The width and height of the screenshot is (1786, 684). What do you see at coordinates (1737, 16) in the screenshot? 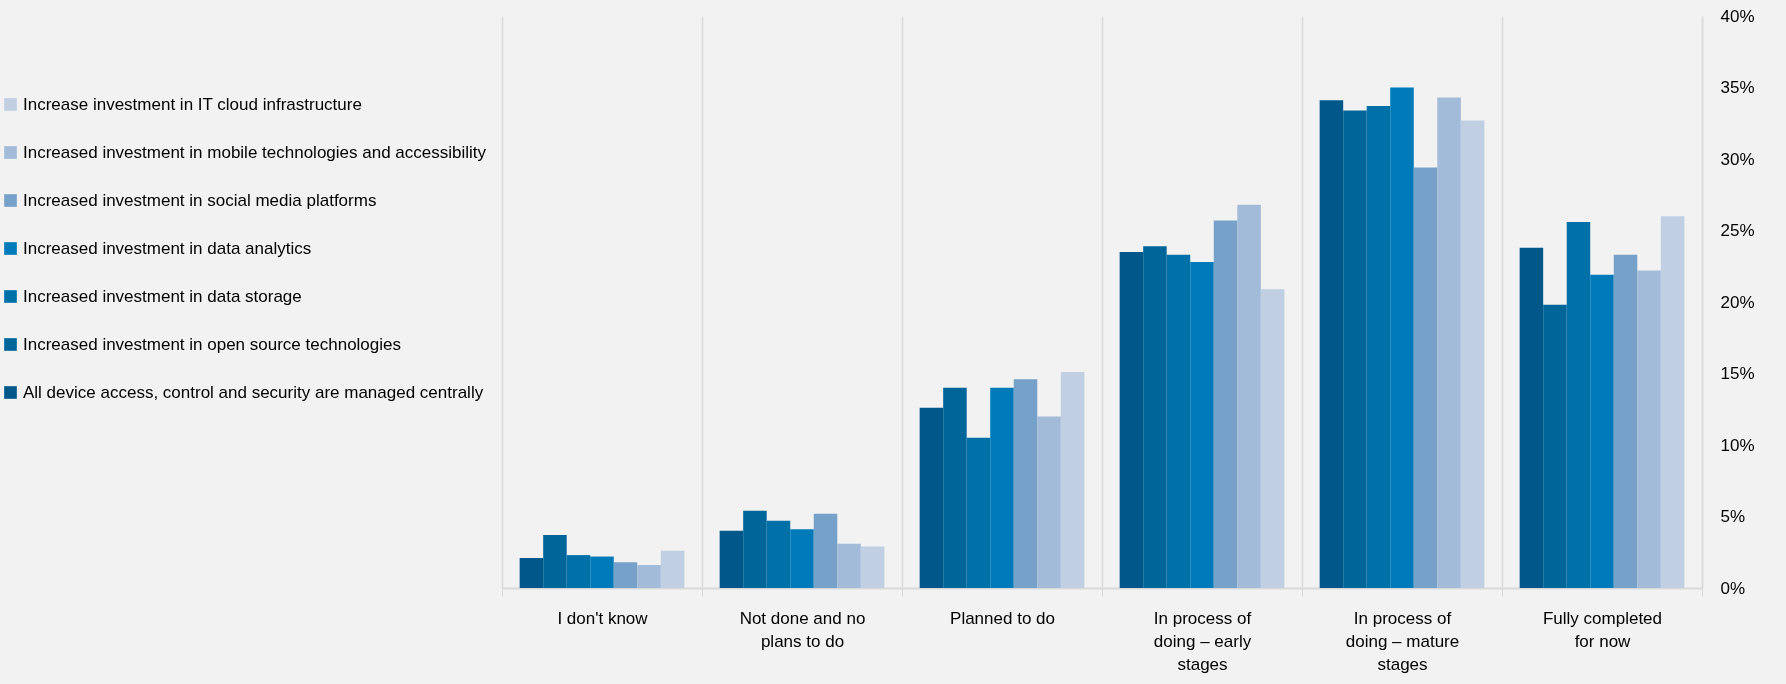
I see `y-tick-label: 40%` at bounding box center [1737, 16].